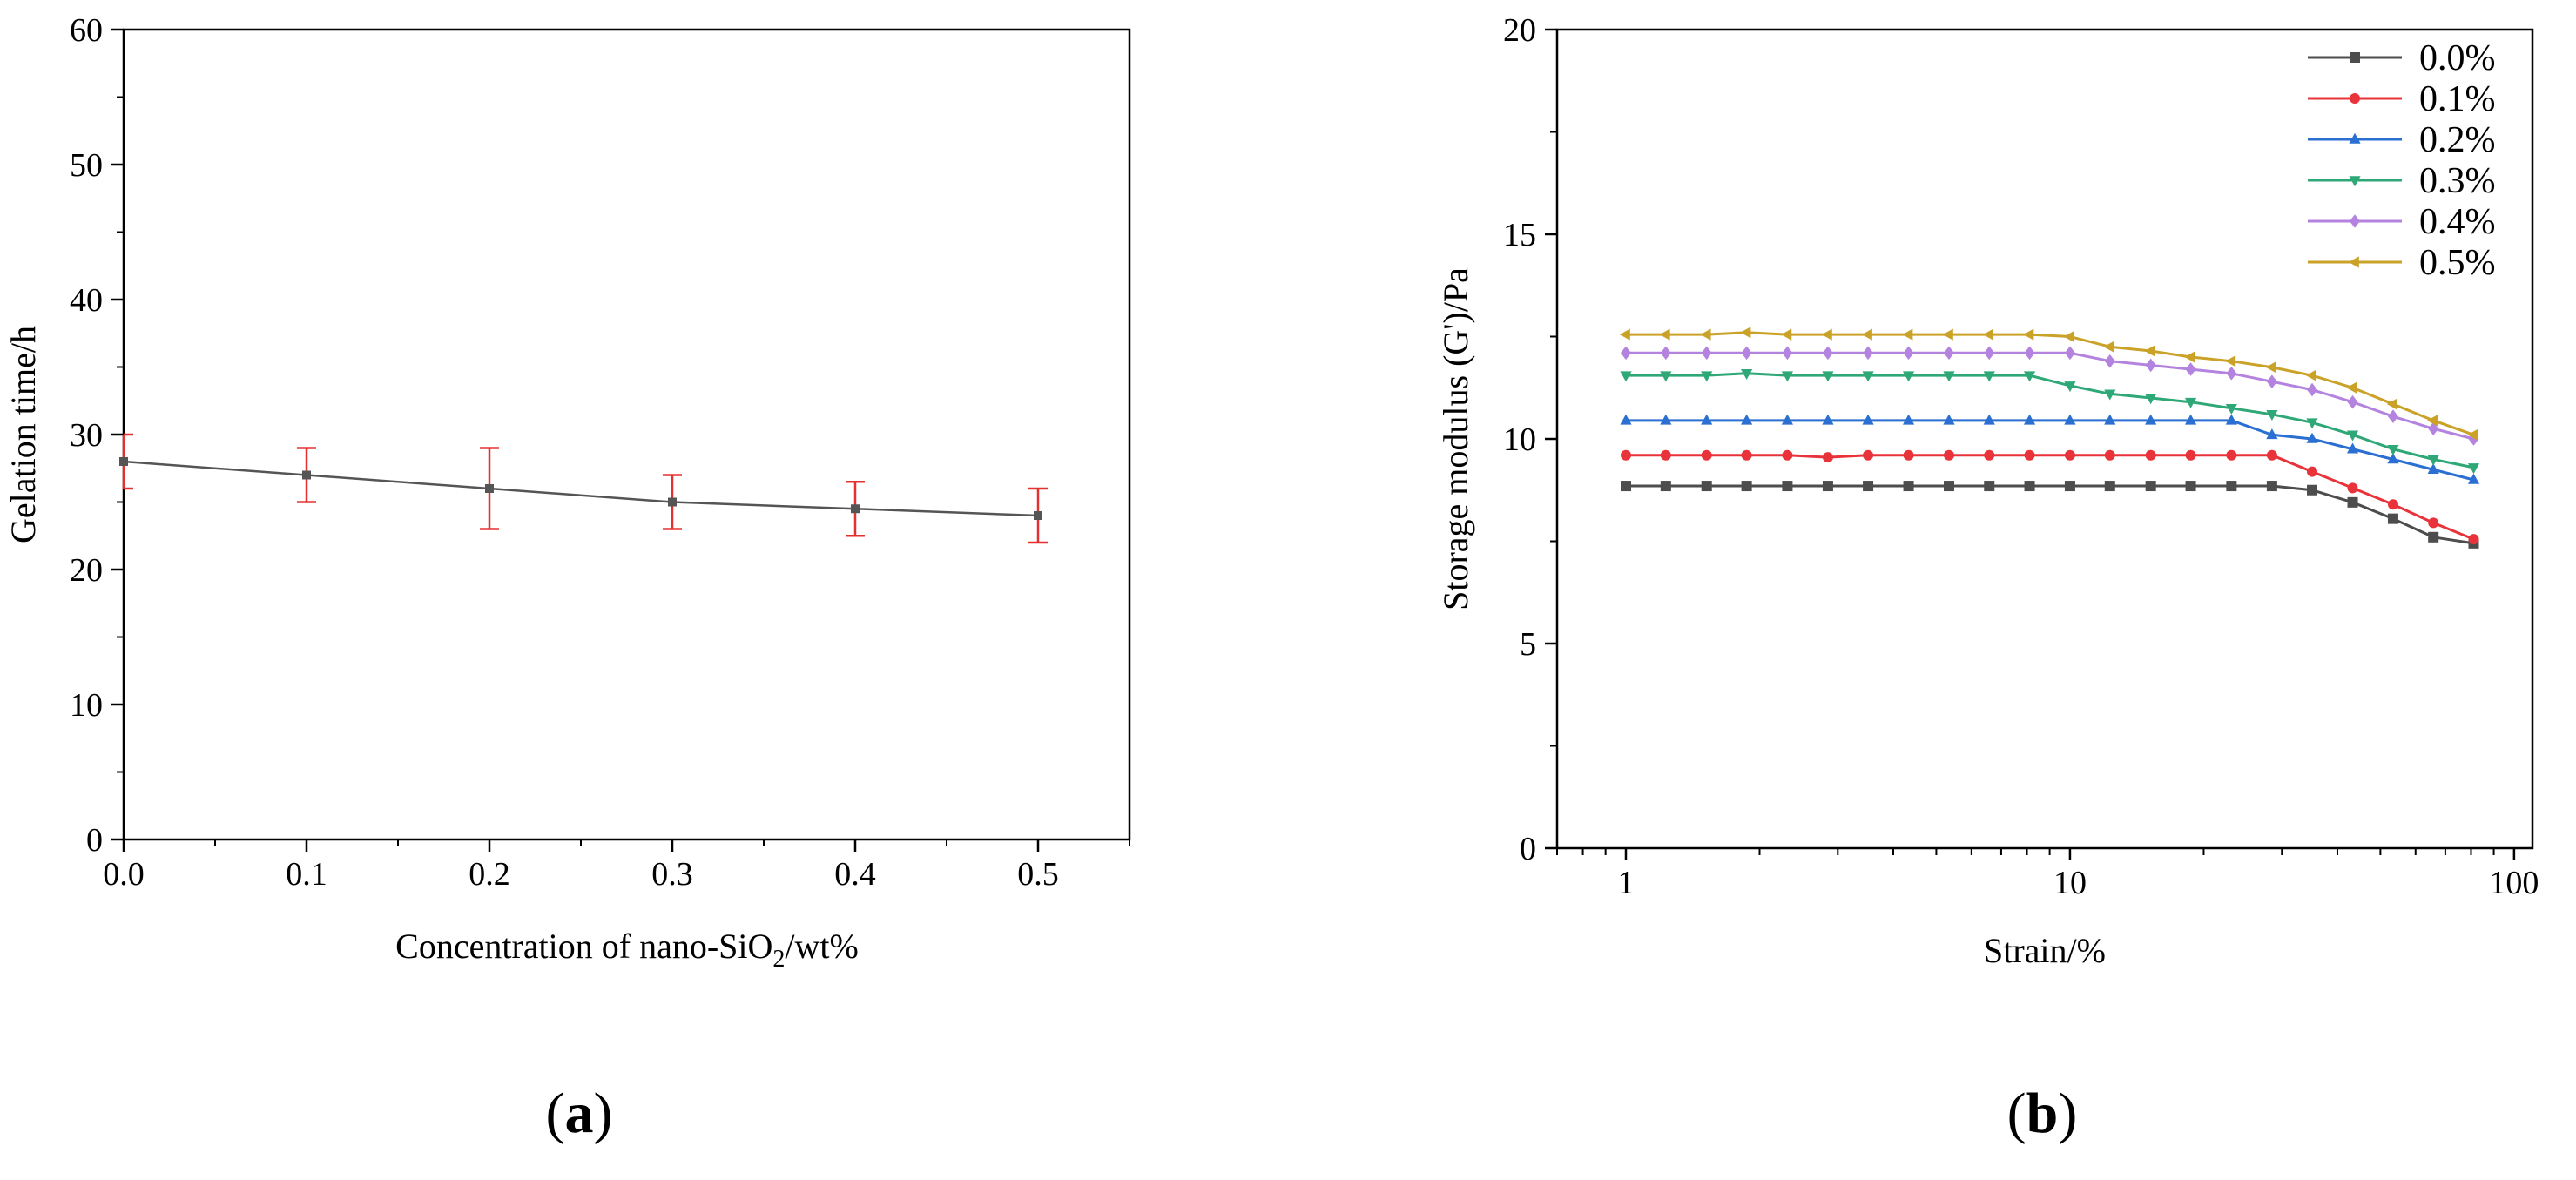 The image size is (2576, 1180). I want to click on chart-a-y-tick-label: 10, so click(86, 705).